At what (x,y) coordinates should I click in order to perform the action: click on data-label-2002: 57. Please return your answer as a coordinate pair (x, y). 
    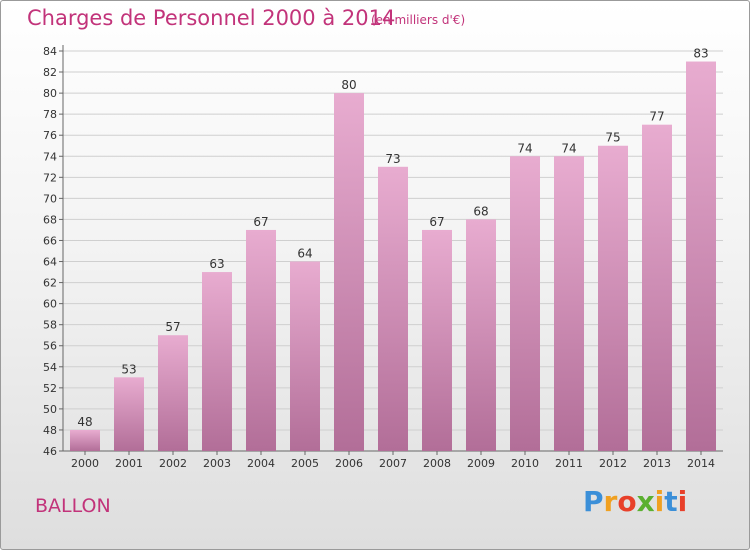
    Looking at the image, I should click on (172, 327).